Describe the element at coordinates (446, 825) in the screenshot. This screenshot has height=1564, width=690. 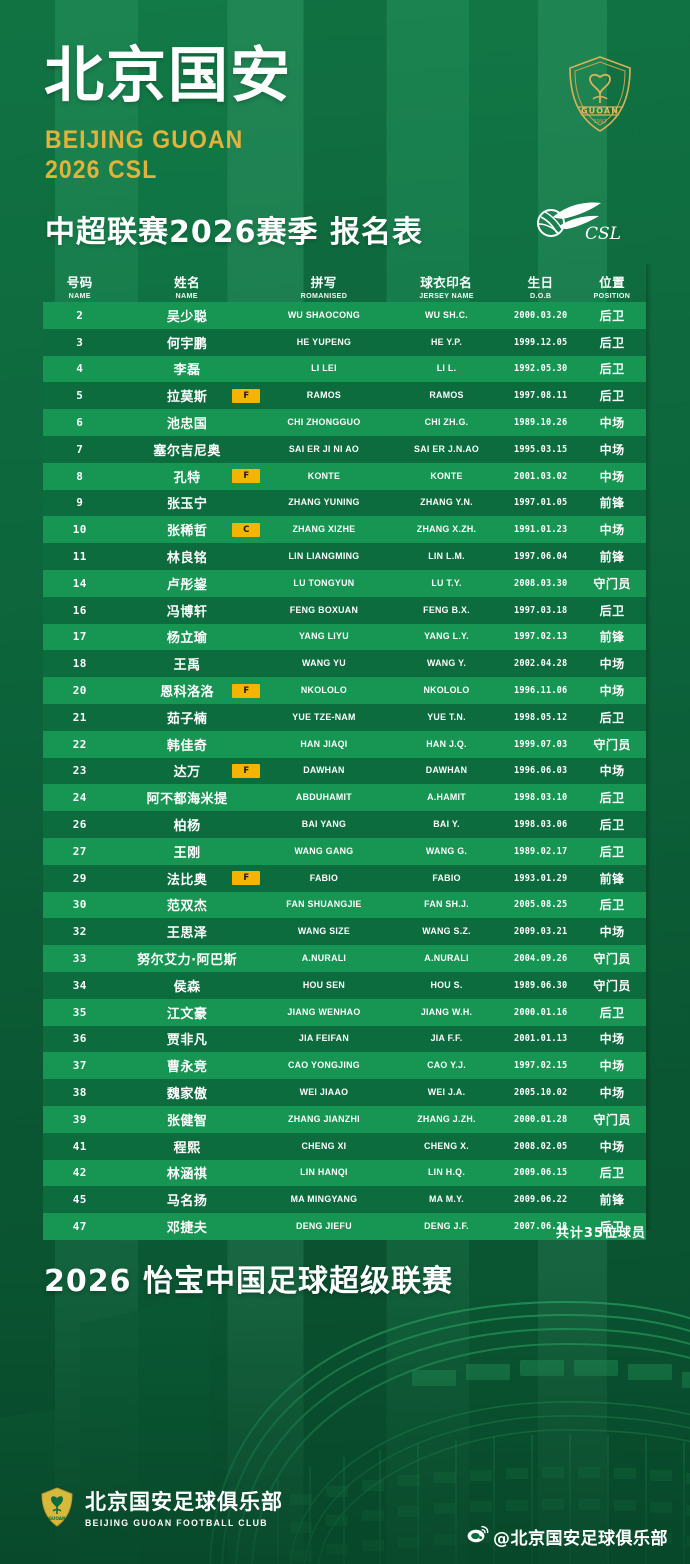
I see `cell-jersey-name: BAI Y.` at that location.